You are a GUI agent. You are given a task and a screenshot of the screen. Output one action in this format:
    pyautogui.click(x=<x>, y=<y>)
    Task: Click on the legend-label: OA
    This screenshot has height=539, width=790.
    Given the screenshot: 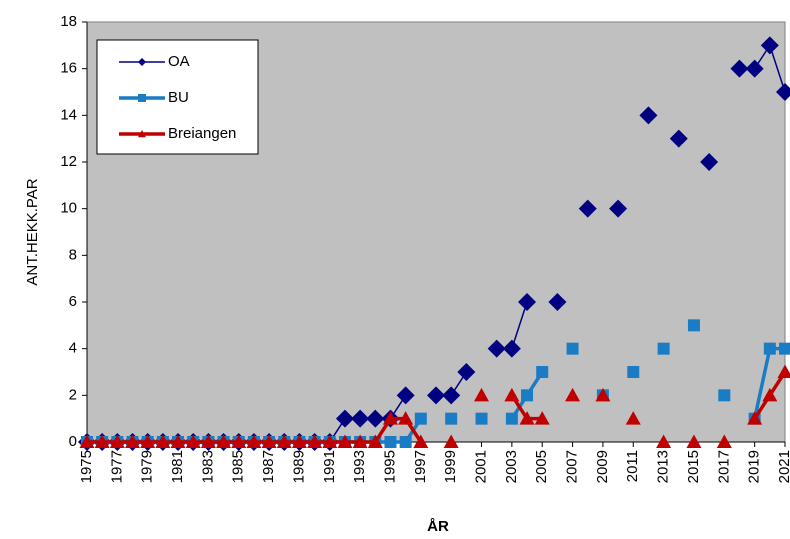 What is the action you would take?
    pyautogui.click(x=179, y=61)
    